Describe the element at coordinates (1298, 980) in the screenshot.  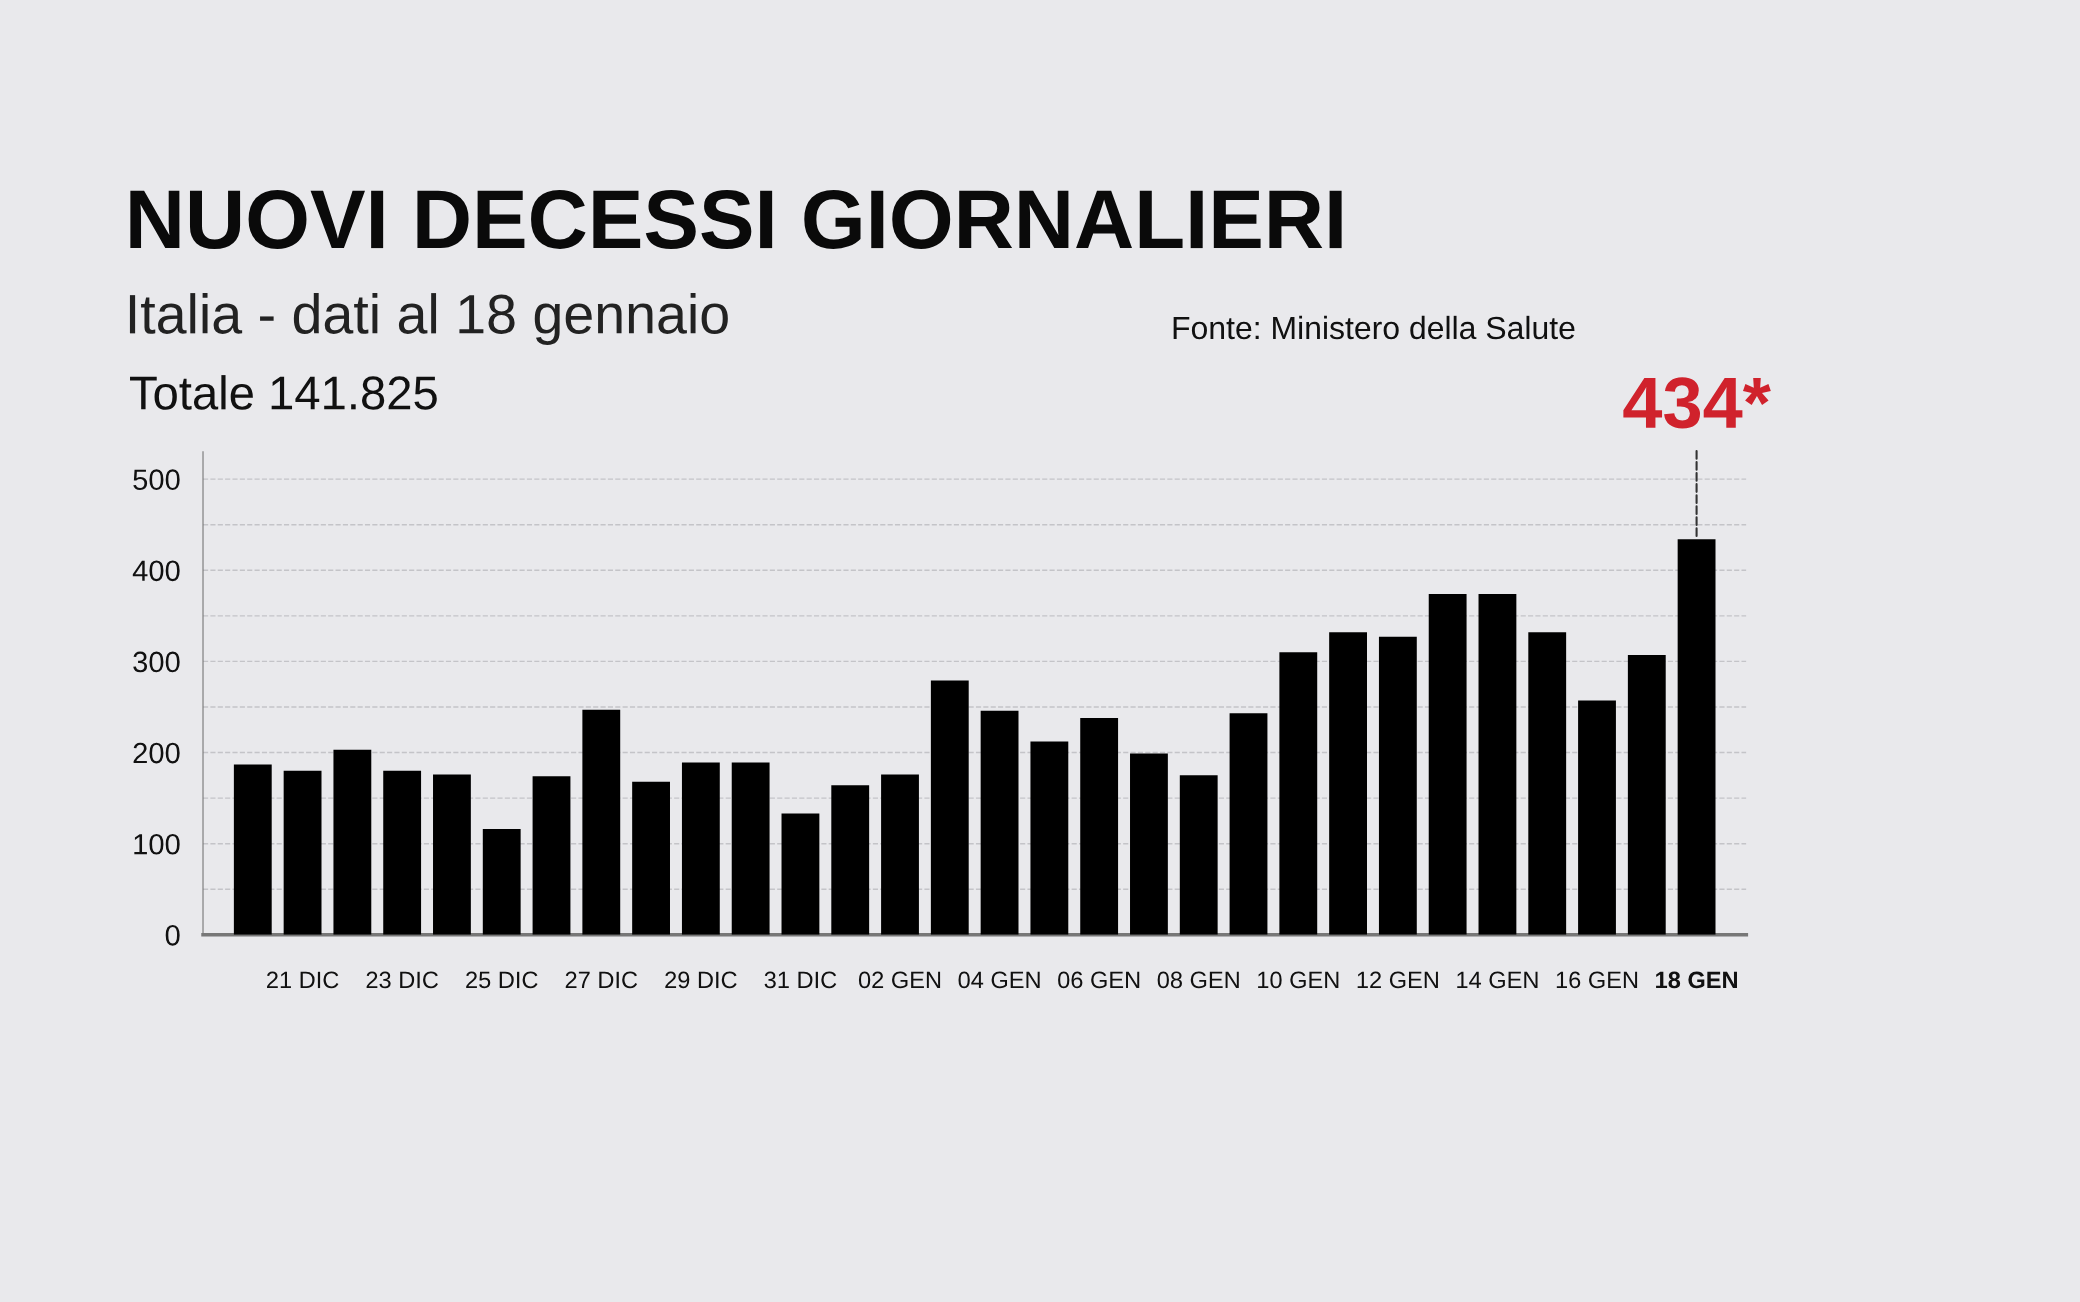
I see `x-tick-label: 10 GEN` at that location.